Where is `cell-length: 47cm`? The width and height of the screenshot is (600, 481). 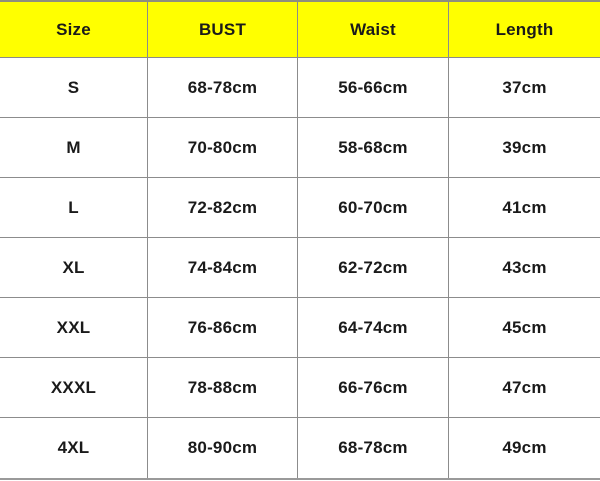
cell-length: 47cm is located at coordinates (524, 388).